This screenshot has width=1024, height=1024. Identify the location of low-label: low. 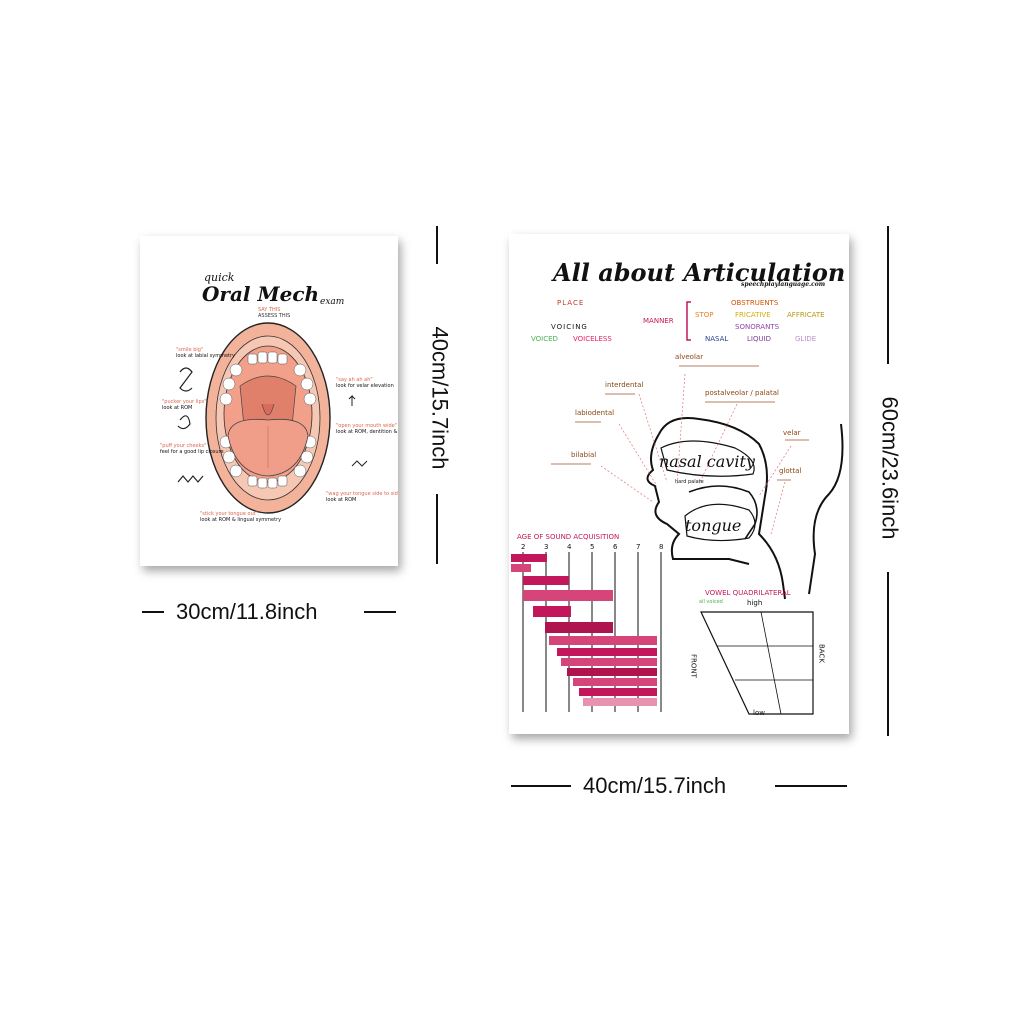
(759, 713).